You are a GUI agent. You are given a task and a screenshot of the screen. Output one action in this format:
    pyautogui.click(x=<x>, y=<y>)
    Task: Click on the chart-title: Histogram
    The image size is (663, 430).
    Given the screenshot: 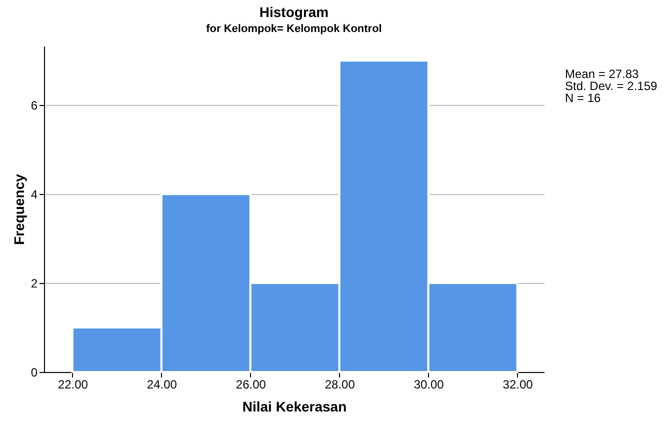 What is the action you would take?
    pyautogui.click(x=294, y=12)
    